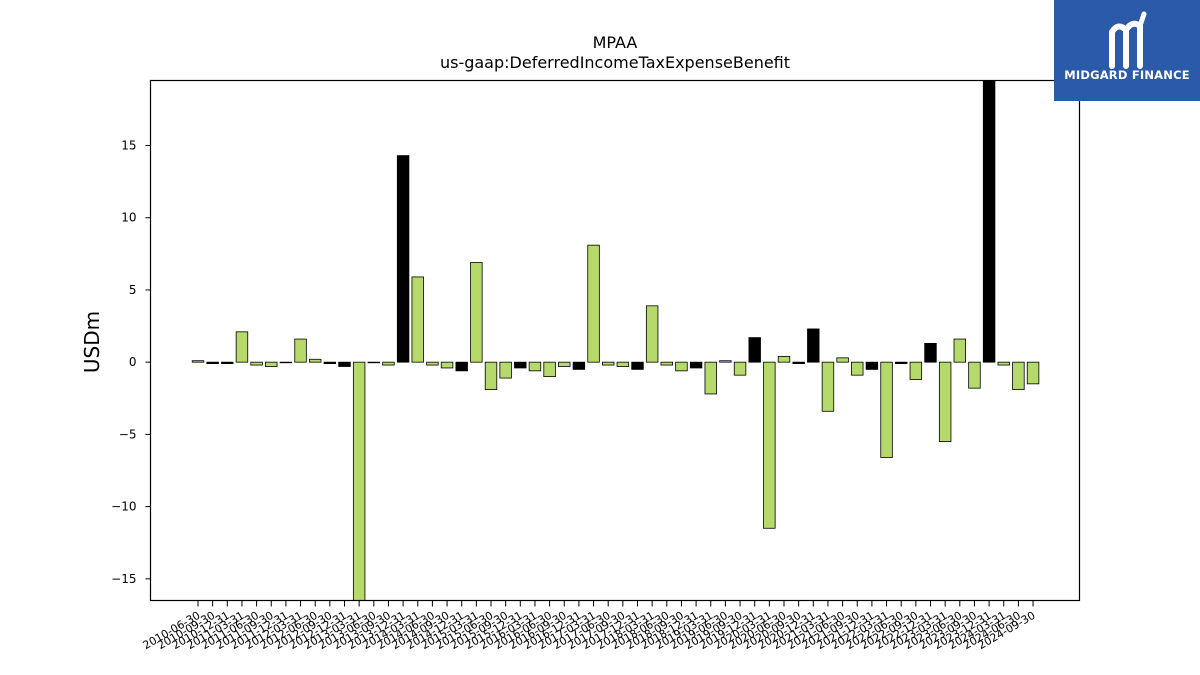  Describe the element at coordinates (615, 42) in the screenshot. I see `chart-title: MPAA` at that location.